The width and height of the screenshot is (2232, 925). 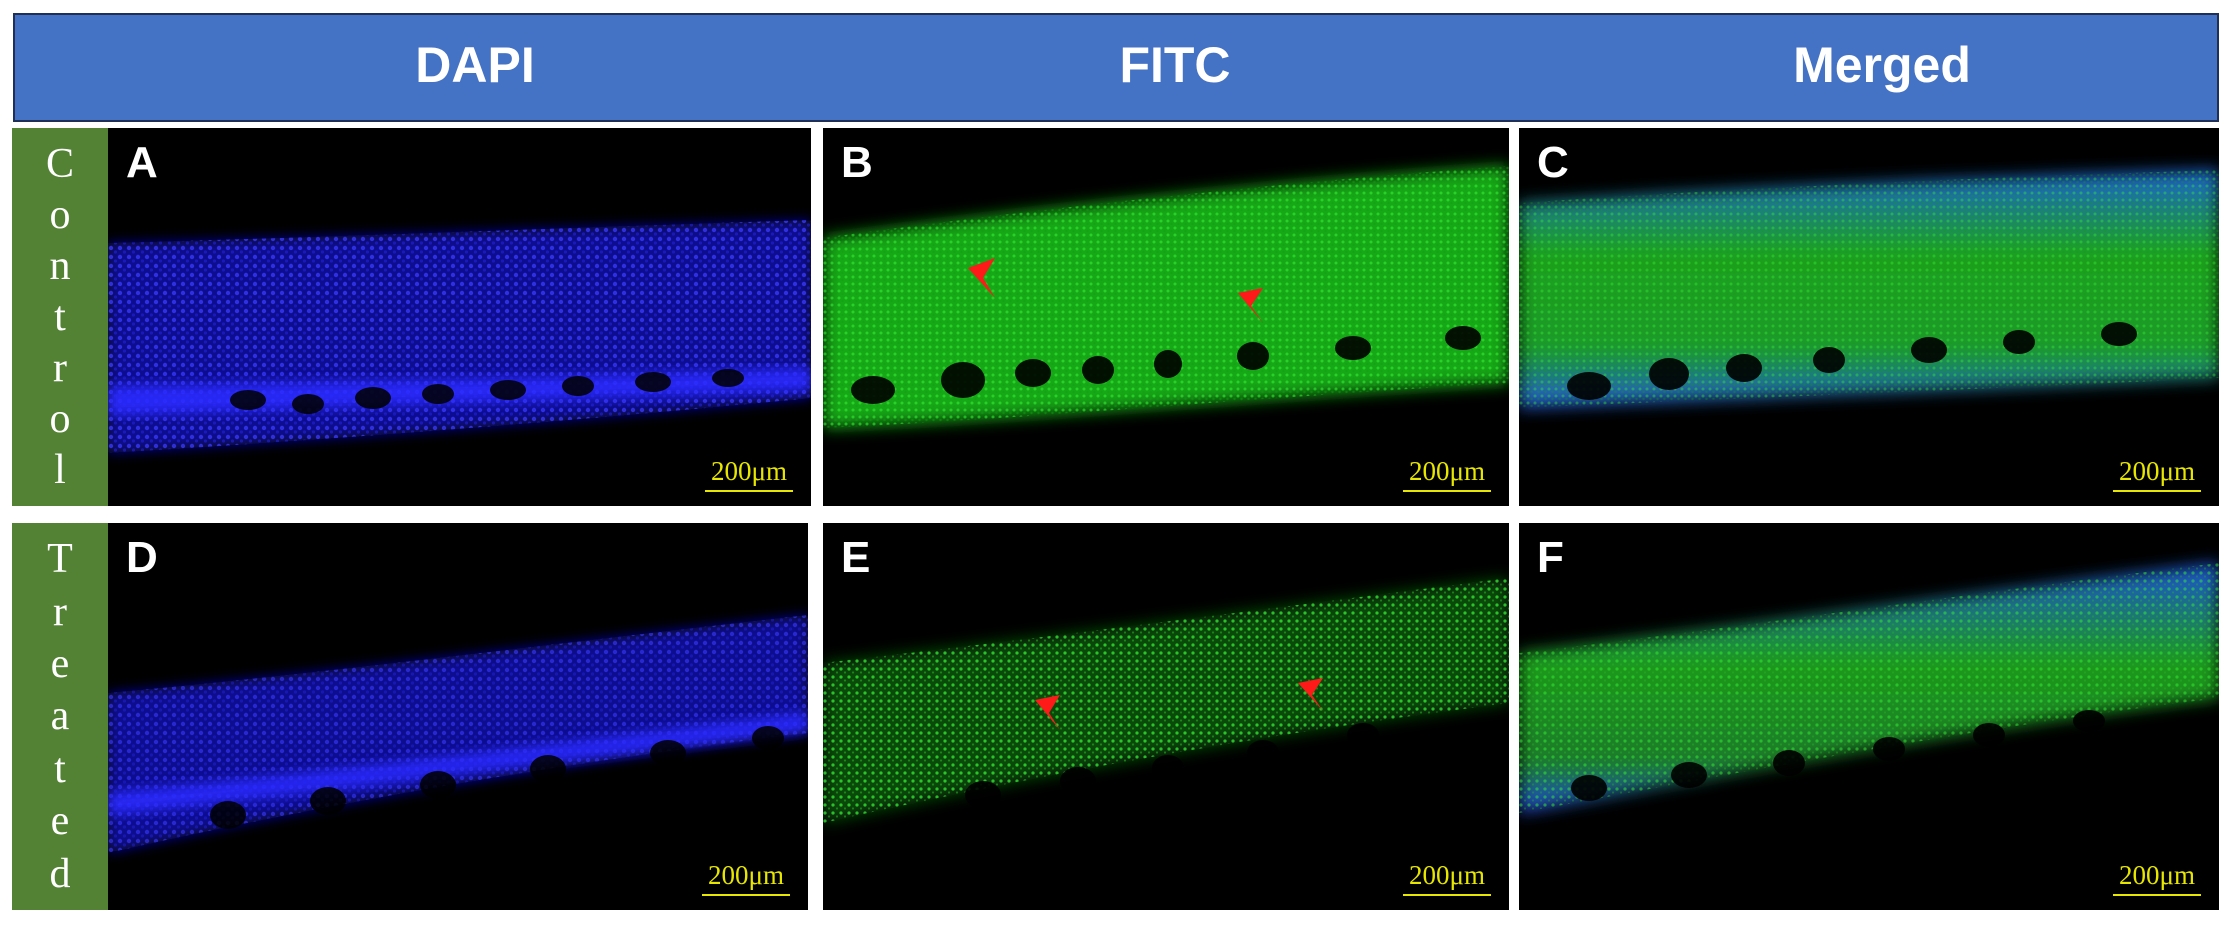 I want to click on micrograph-dapi-control, so click(x=459, y=336).